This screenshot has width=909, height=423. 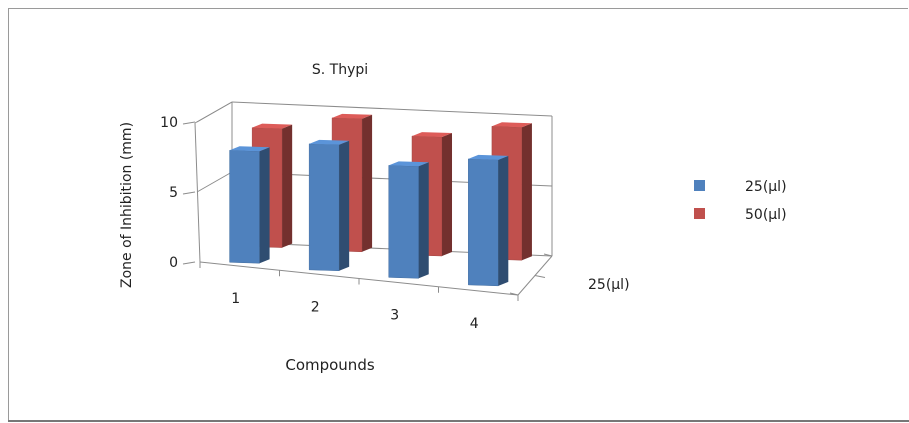 I want to click on chart-frame-bottom-border, so click(x=458, y=421).